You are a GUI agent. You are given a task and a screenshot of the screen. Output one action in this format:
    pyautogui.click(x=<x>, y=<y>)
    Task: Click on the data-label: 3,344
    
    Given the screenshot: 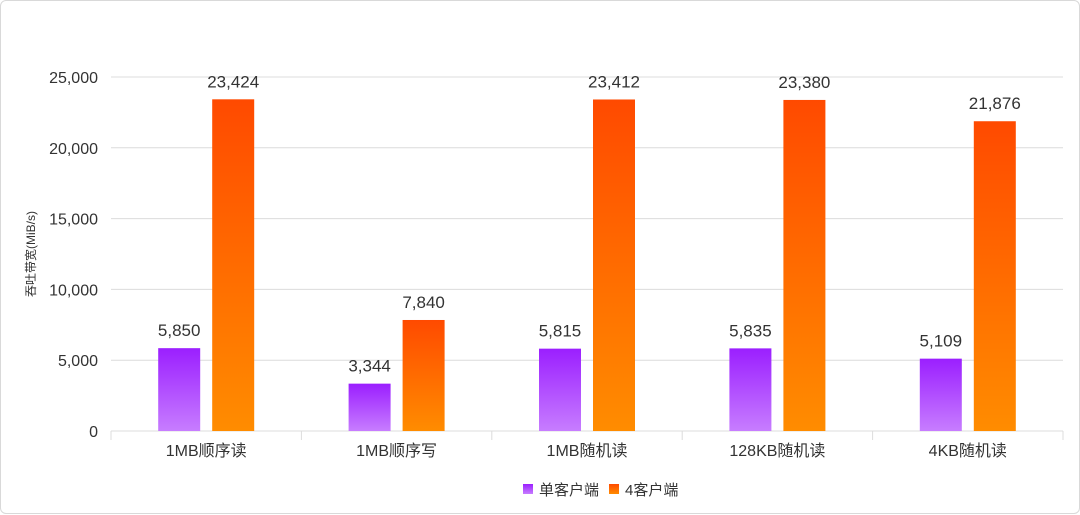 What is the action you would take?
    pyautogui.click(x=369, y=366)
    